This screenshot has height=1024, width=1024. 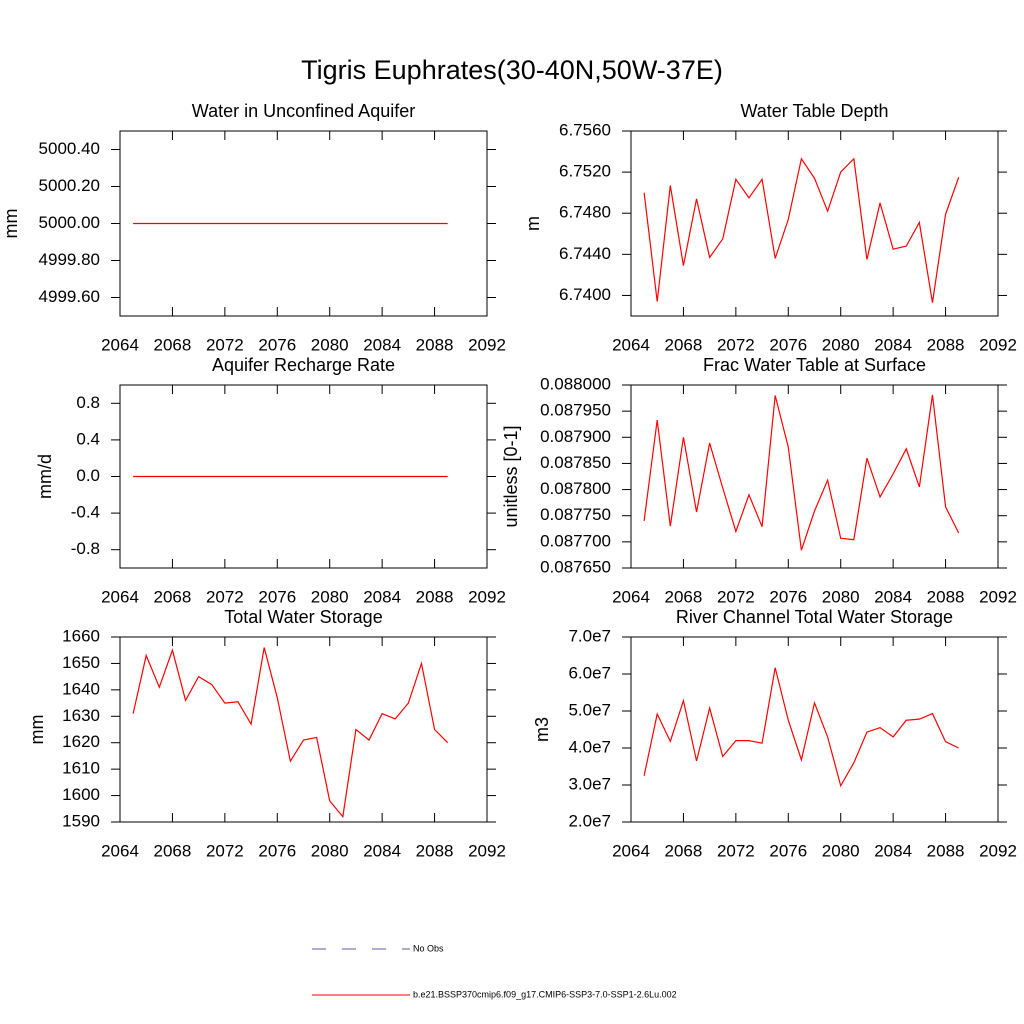 What do you see at coordinates (88, 402) in the screenshot?
I see `y-tick-label: 0.8` at bounding box center [88, 402].